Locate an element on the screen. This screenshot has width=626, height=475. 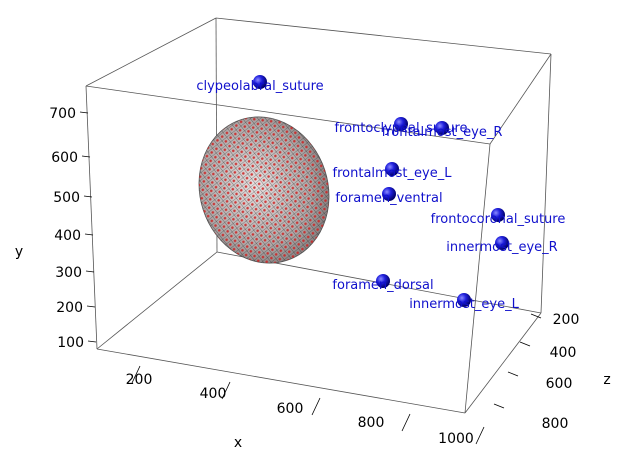
x-axis: 200 400 600 800 1000 is located at coordinates (305, 406).